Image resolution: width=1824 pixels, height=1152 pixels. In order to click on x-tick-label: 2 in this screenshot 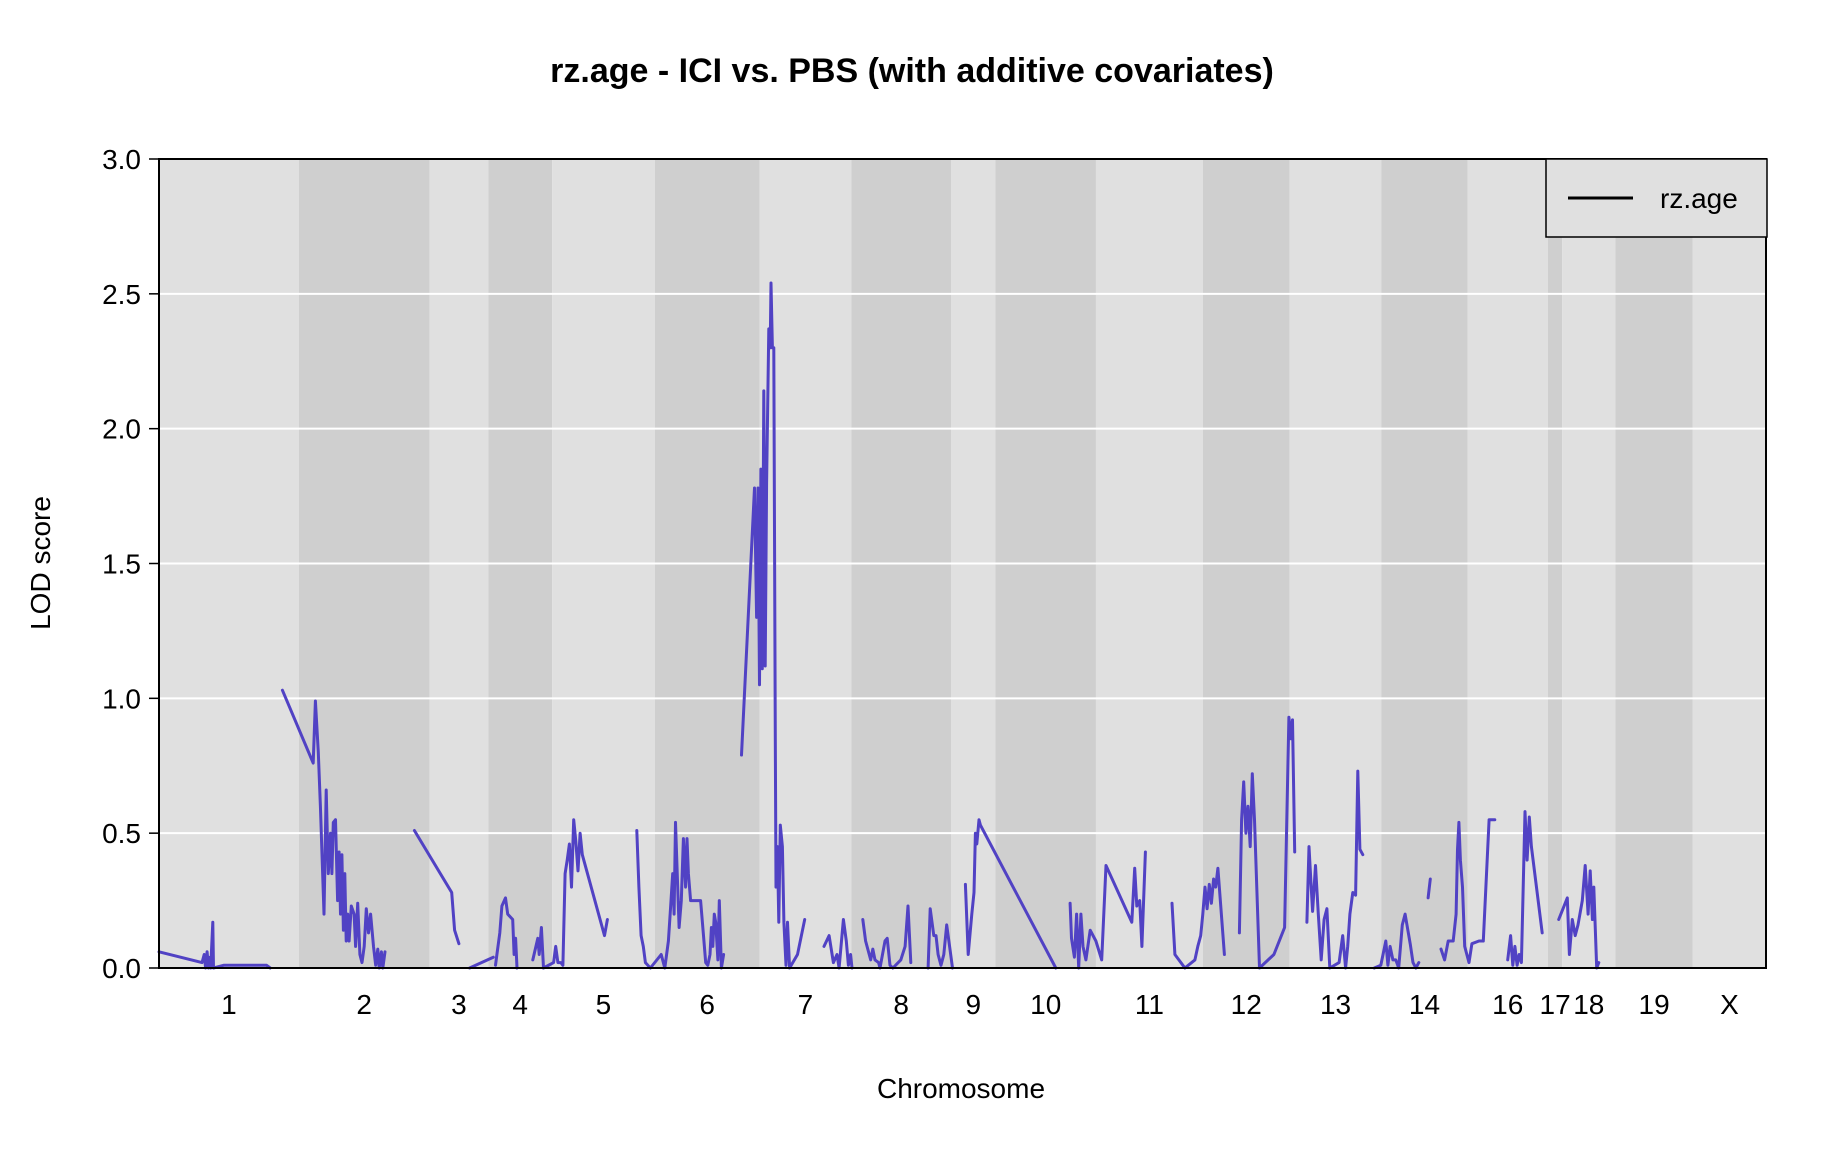, I will do `click(364, 1004)`.